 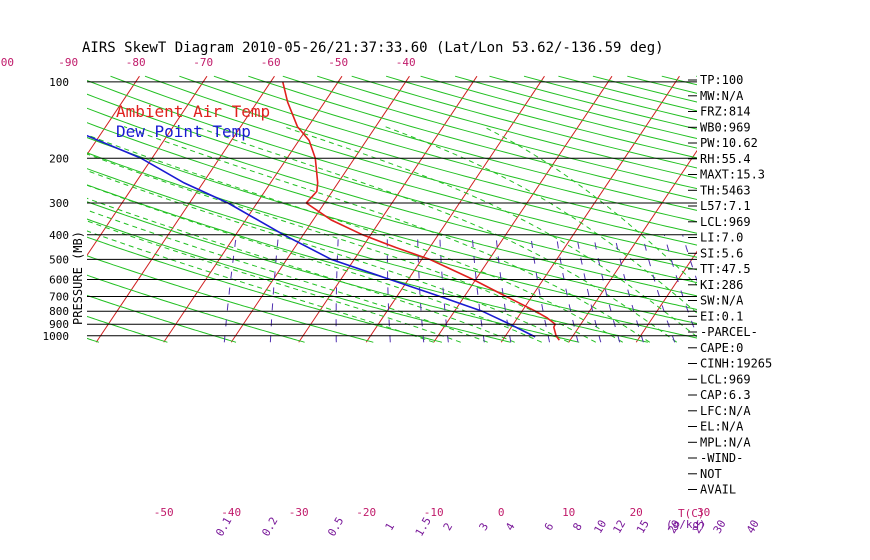 What do you see at coordinates (366, 512) in the screenshot?
I see `bottom-temp-tick-label: -20` at bounding box center [366, 512].